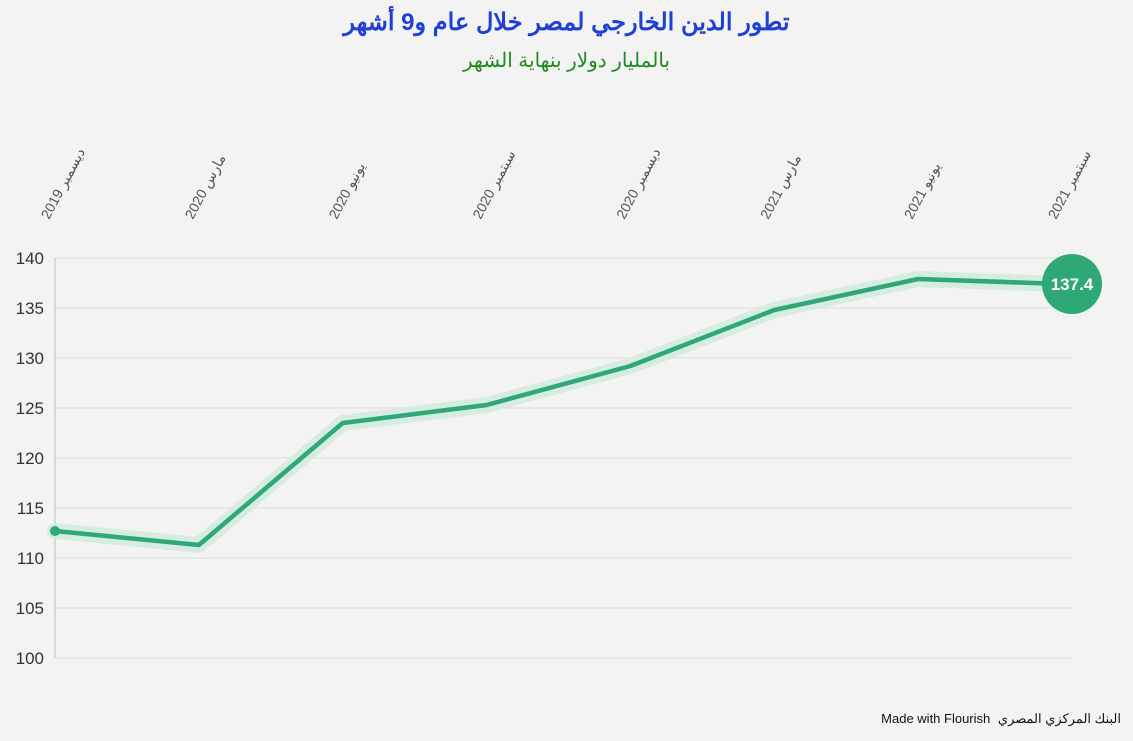  I want to click on x-tick-label: ديسمبر 2020, so click(638, 183).